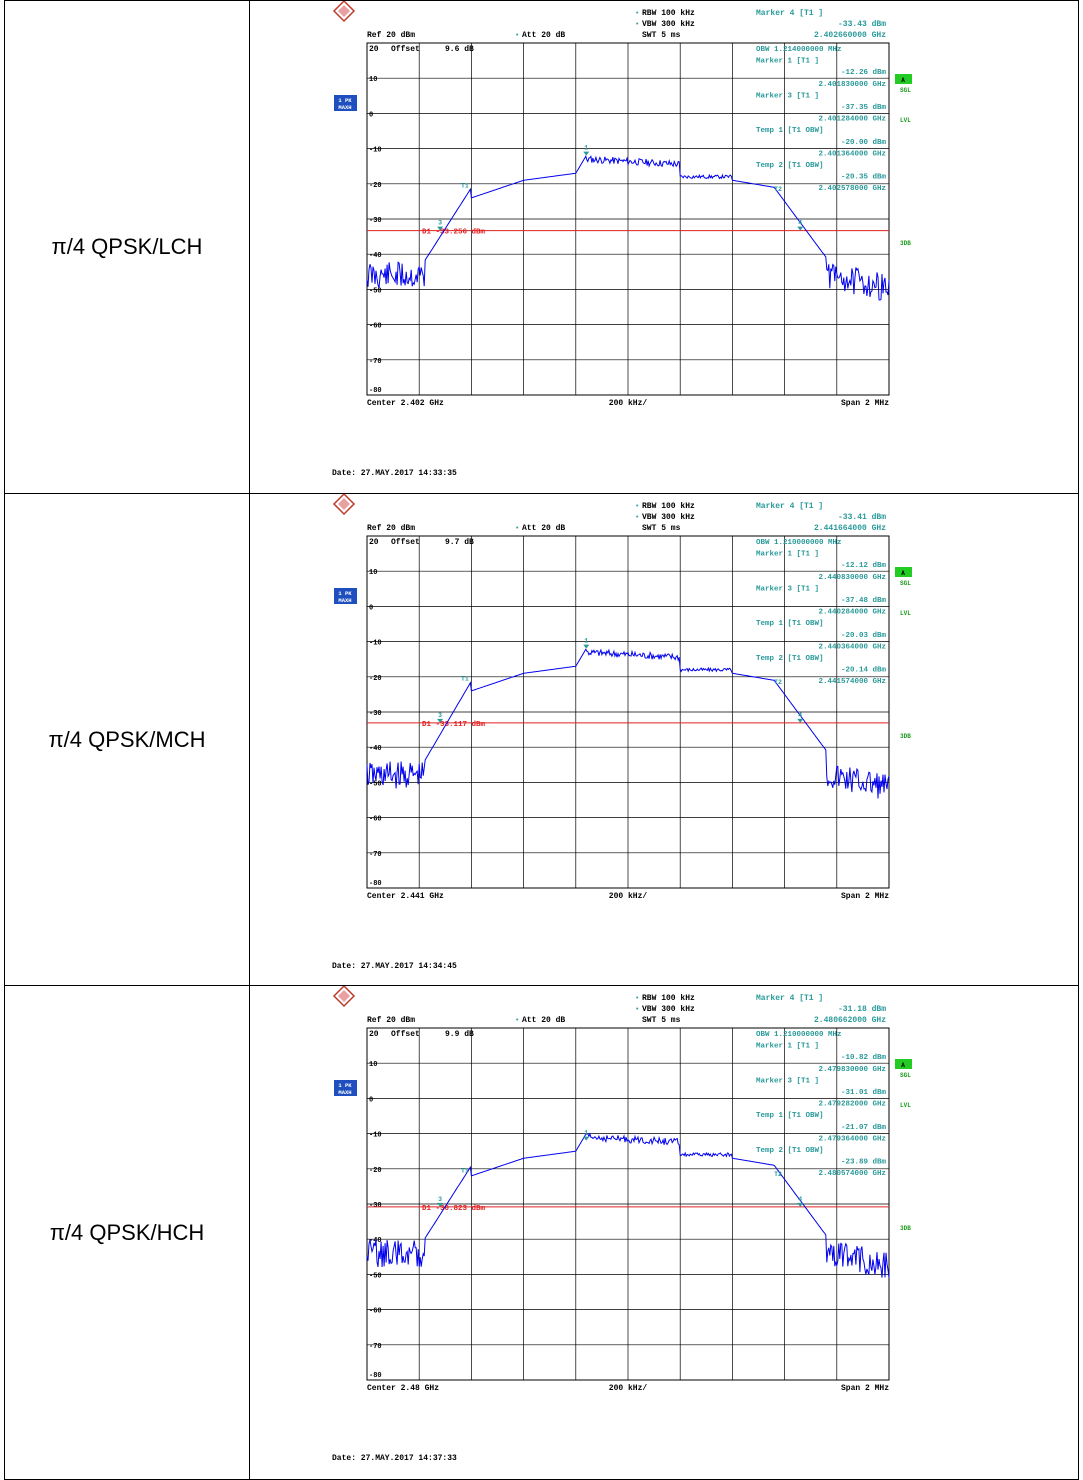 Image resolution: width=1083 pixels, height=1480 pixels. Describe the element at coordinates (864, 601) in the screenshot. I see `marker-readout-line: -37.48 dBm` at that location.